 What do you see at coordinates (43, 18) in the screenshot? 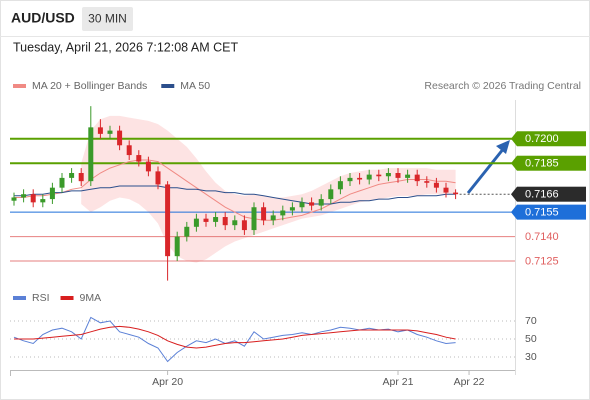
I see `symbol-title: AUD/USD` at bounding box center [43, 18].